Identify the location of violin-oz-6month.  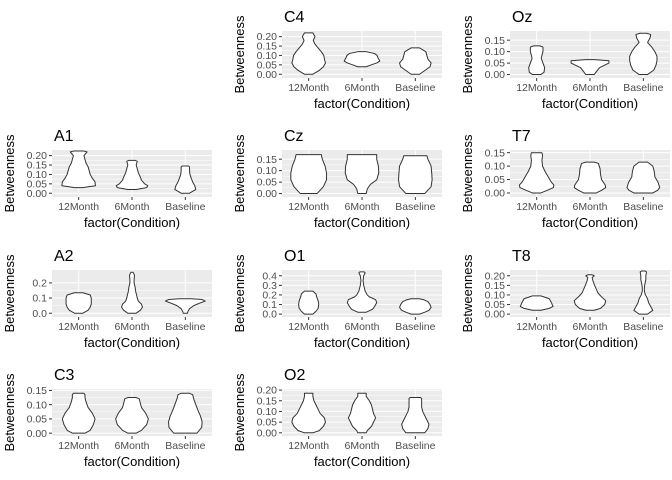
(590, 67).